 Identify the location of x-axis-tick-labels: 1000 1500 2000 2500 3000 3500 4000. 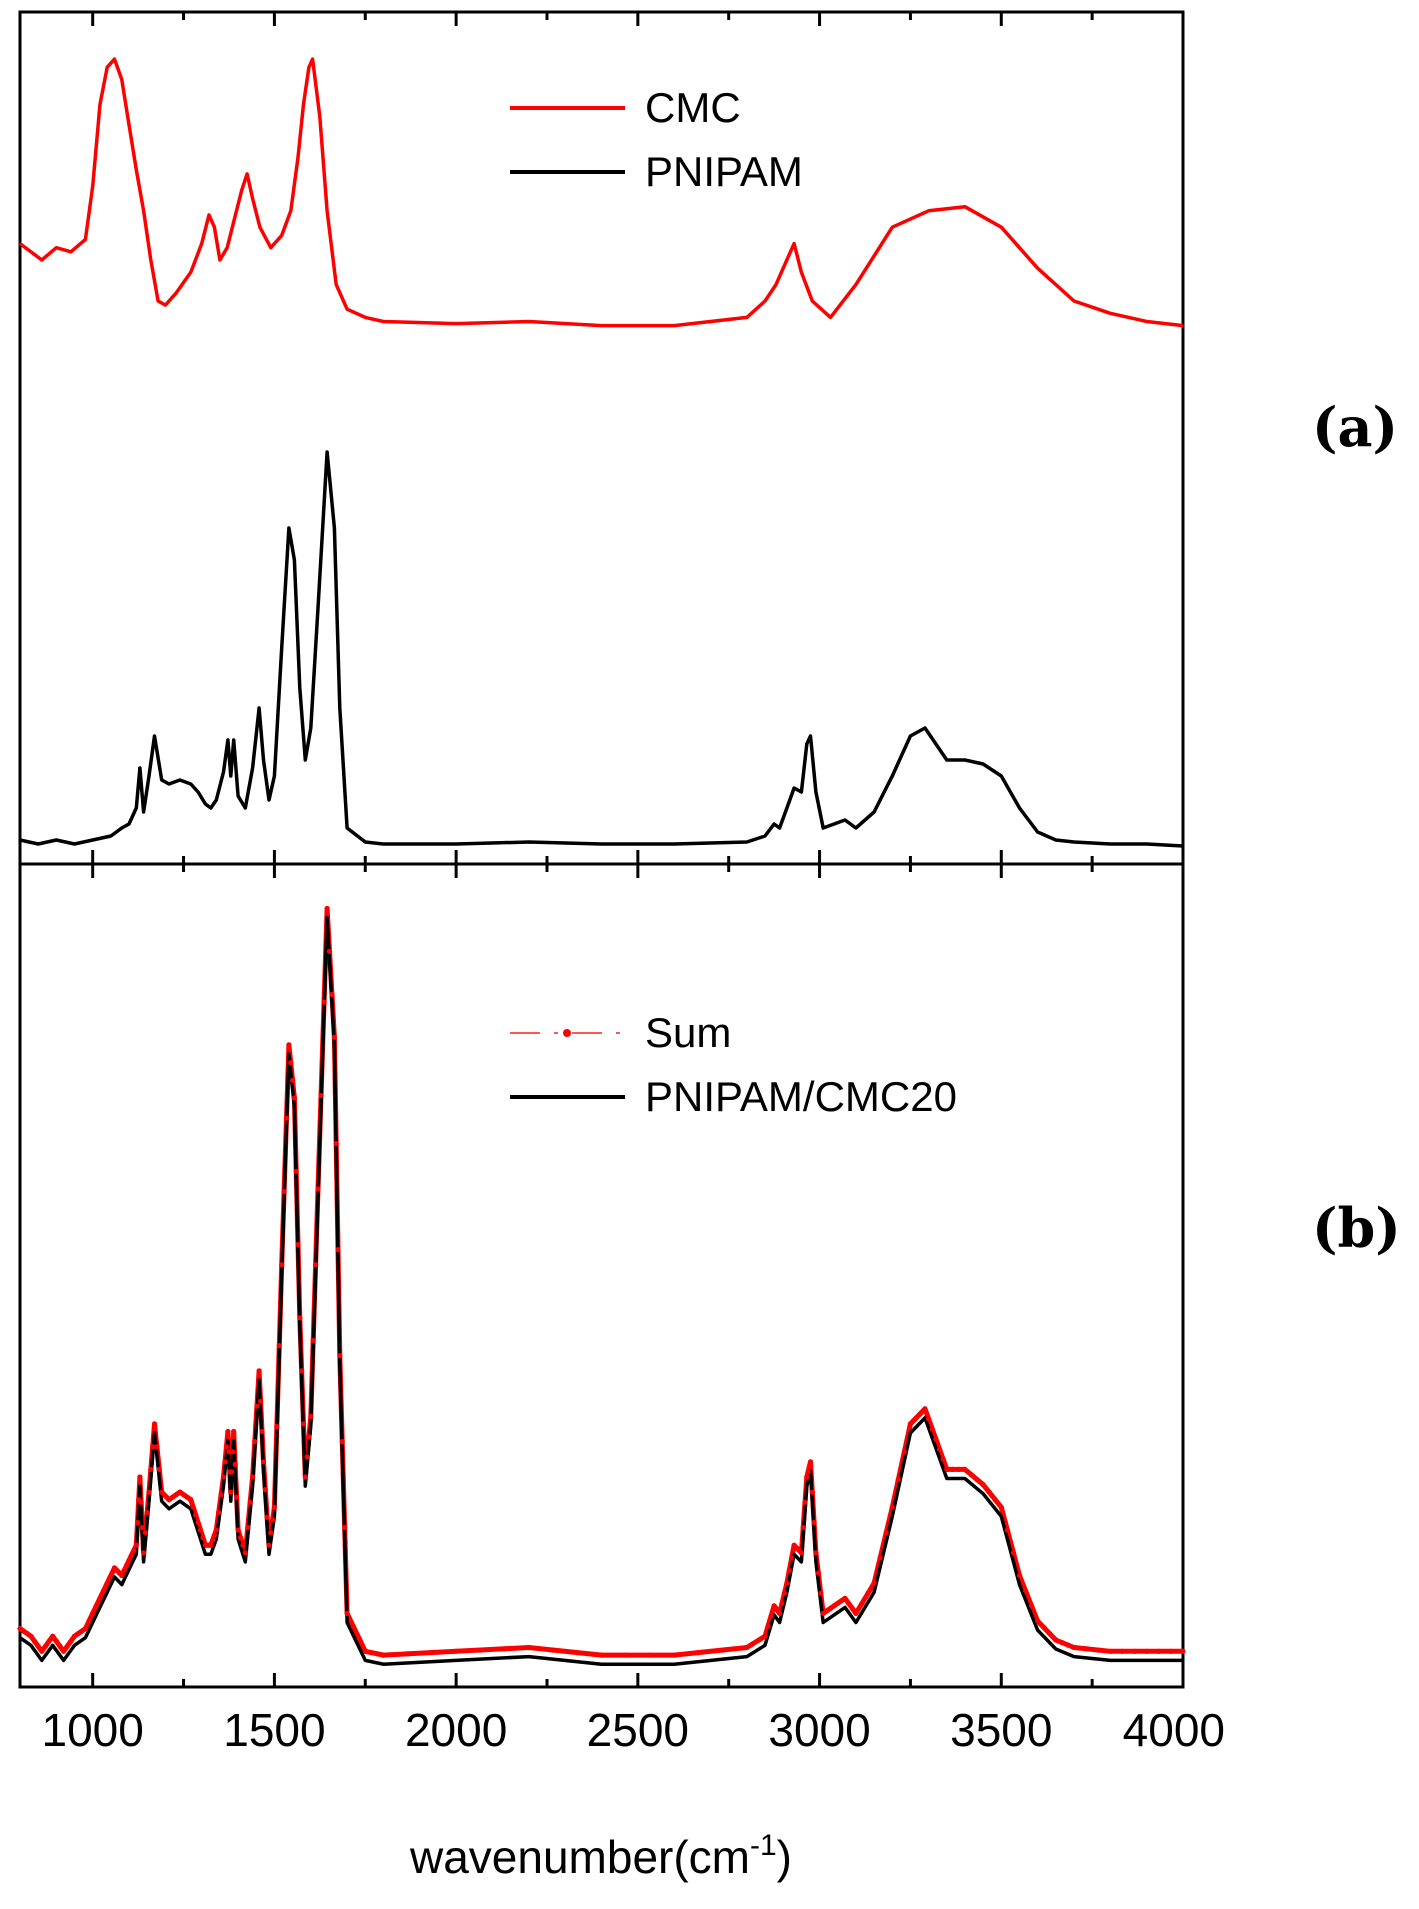
(633, 1730).